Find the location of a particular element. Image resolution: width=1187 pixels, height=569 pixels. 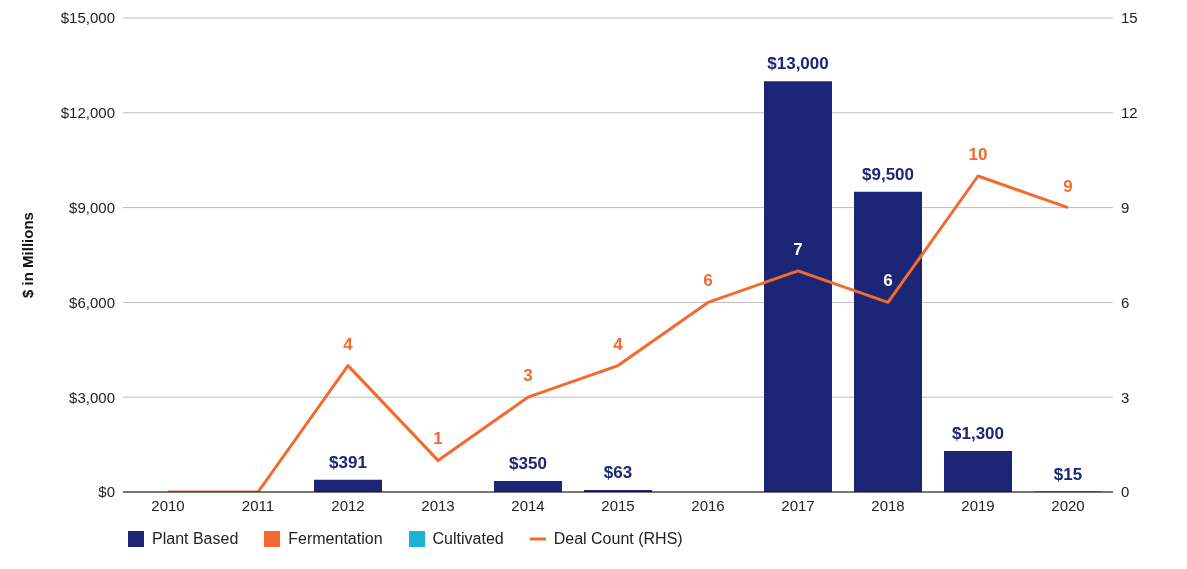

x-tick-label: 2019 is located at coordinates (978, 505).